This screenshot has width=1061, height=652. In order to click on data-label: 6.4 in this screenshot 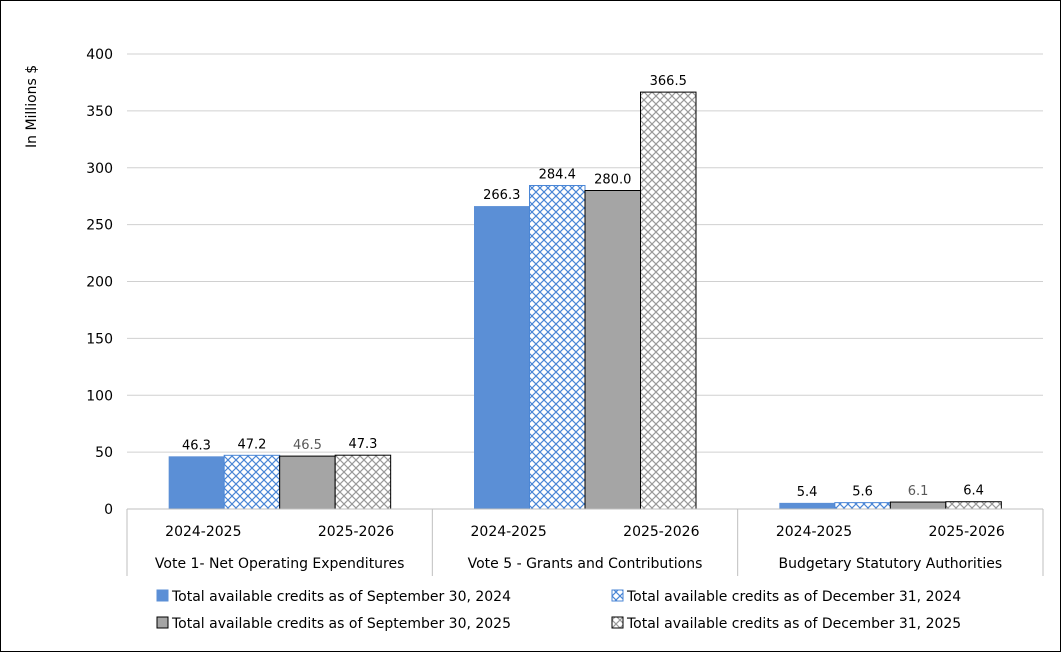, I will do `click(973, 491)`.